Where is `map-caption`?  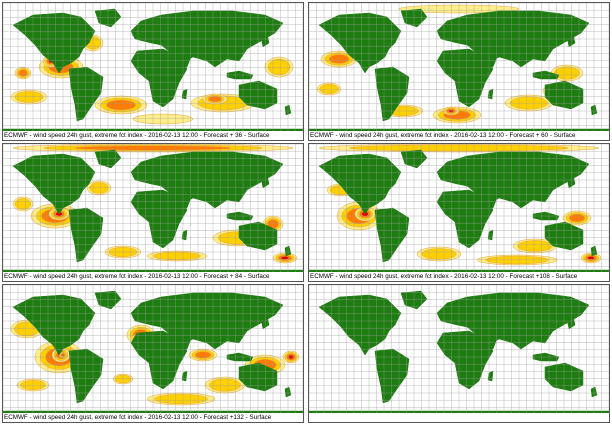
map-caption is located at coordinates (459, 417).